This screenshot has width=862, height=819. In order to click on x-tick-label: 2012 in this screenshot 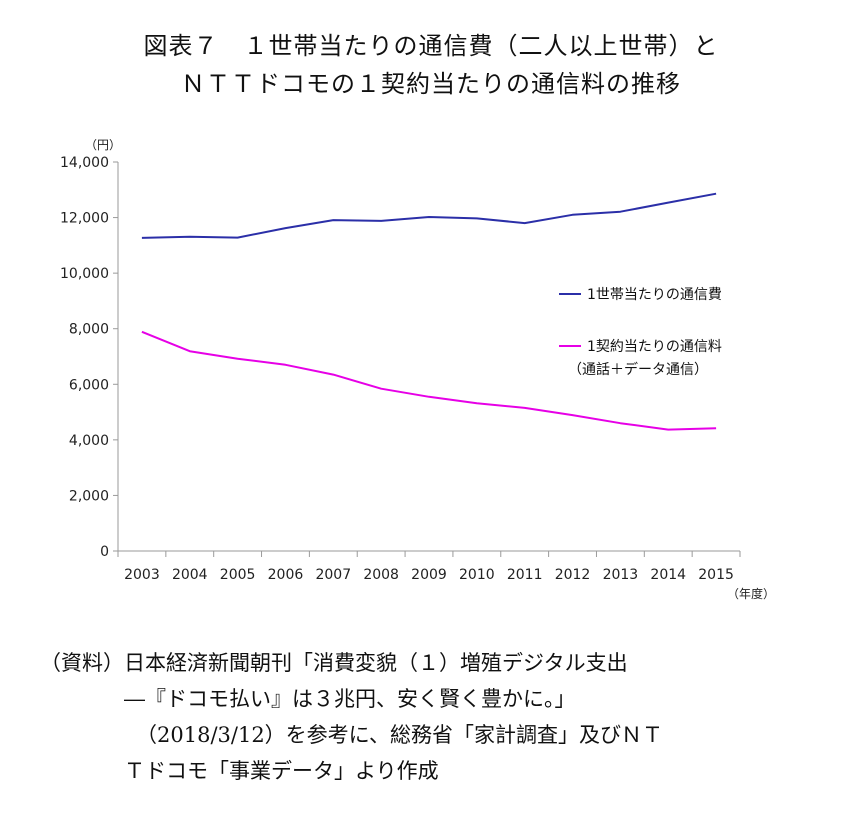, I will do `click(573, 575)`.